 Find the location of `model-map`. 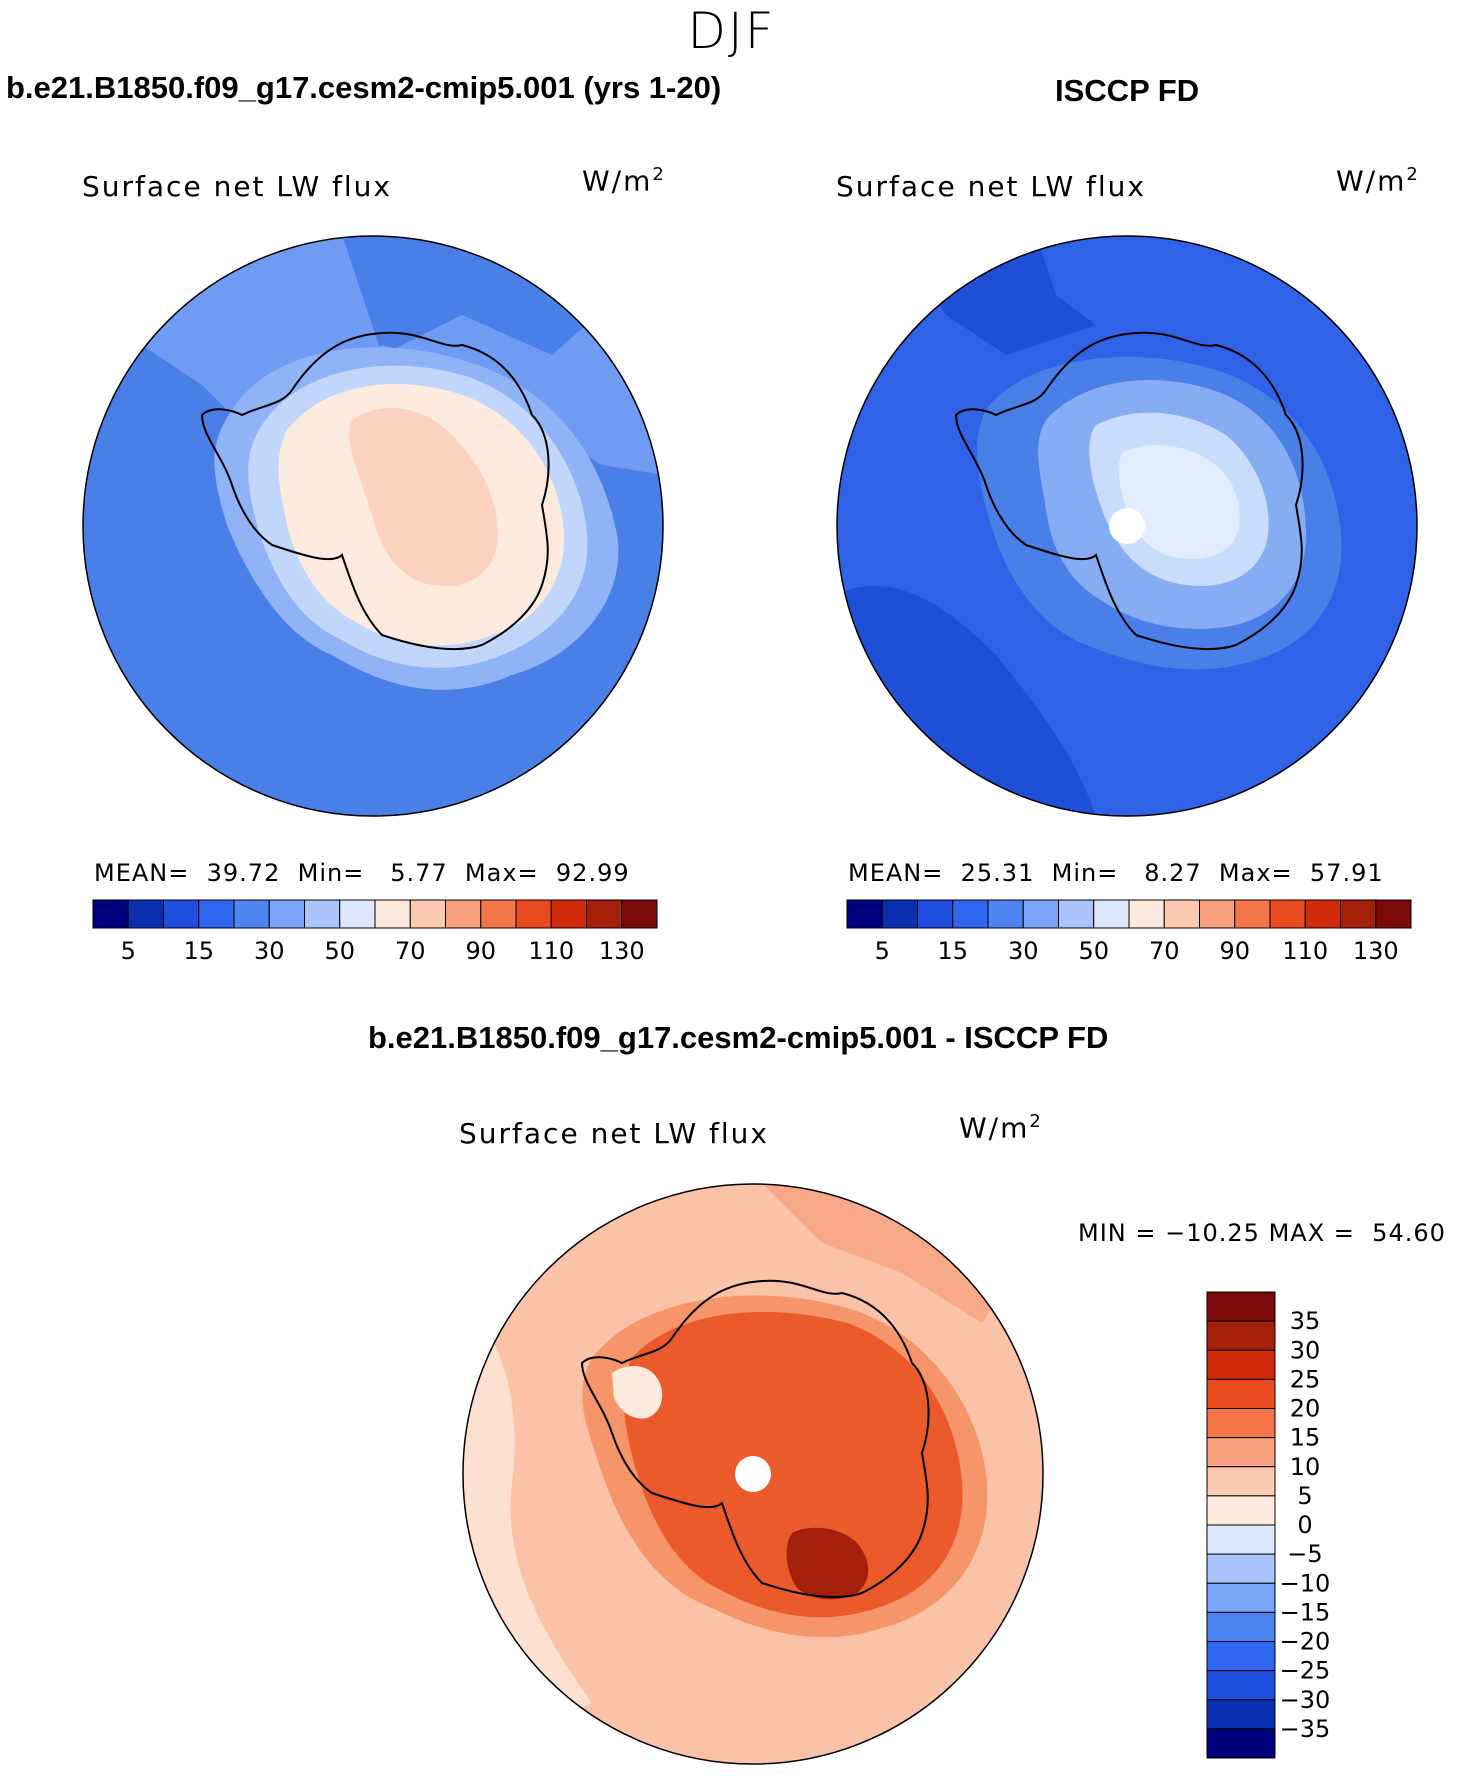

model-map is located at coordinates (373, 526).